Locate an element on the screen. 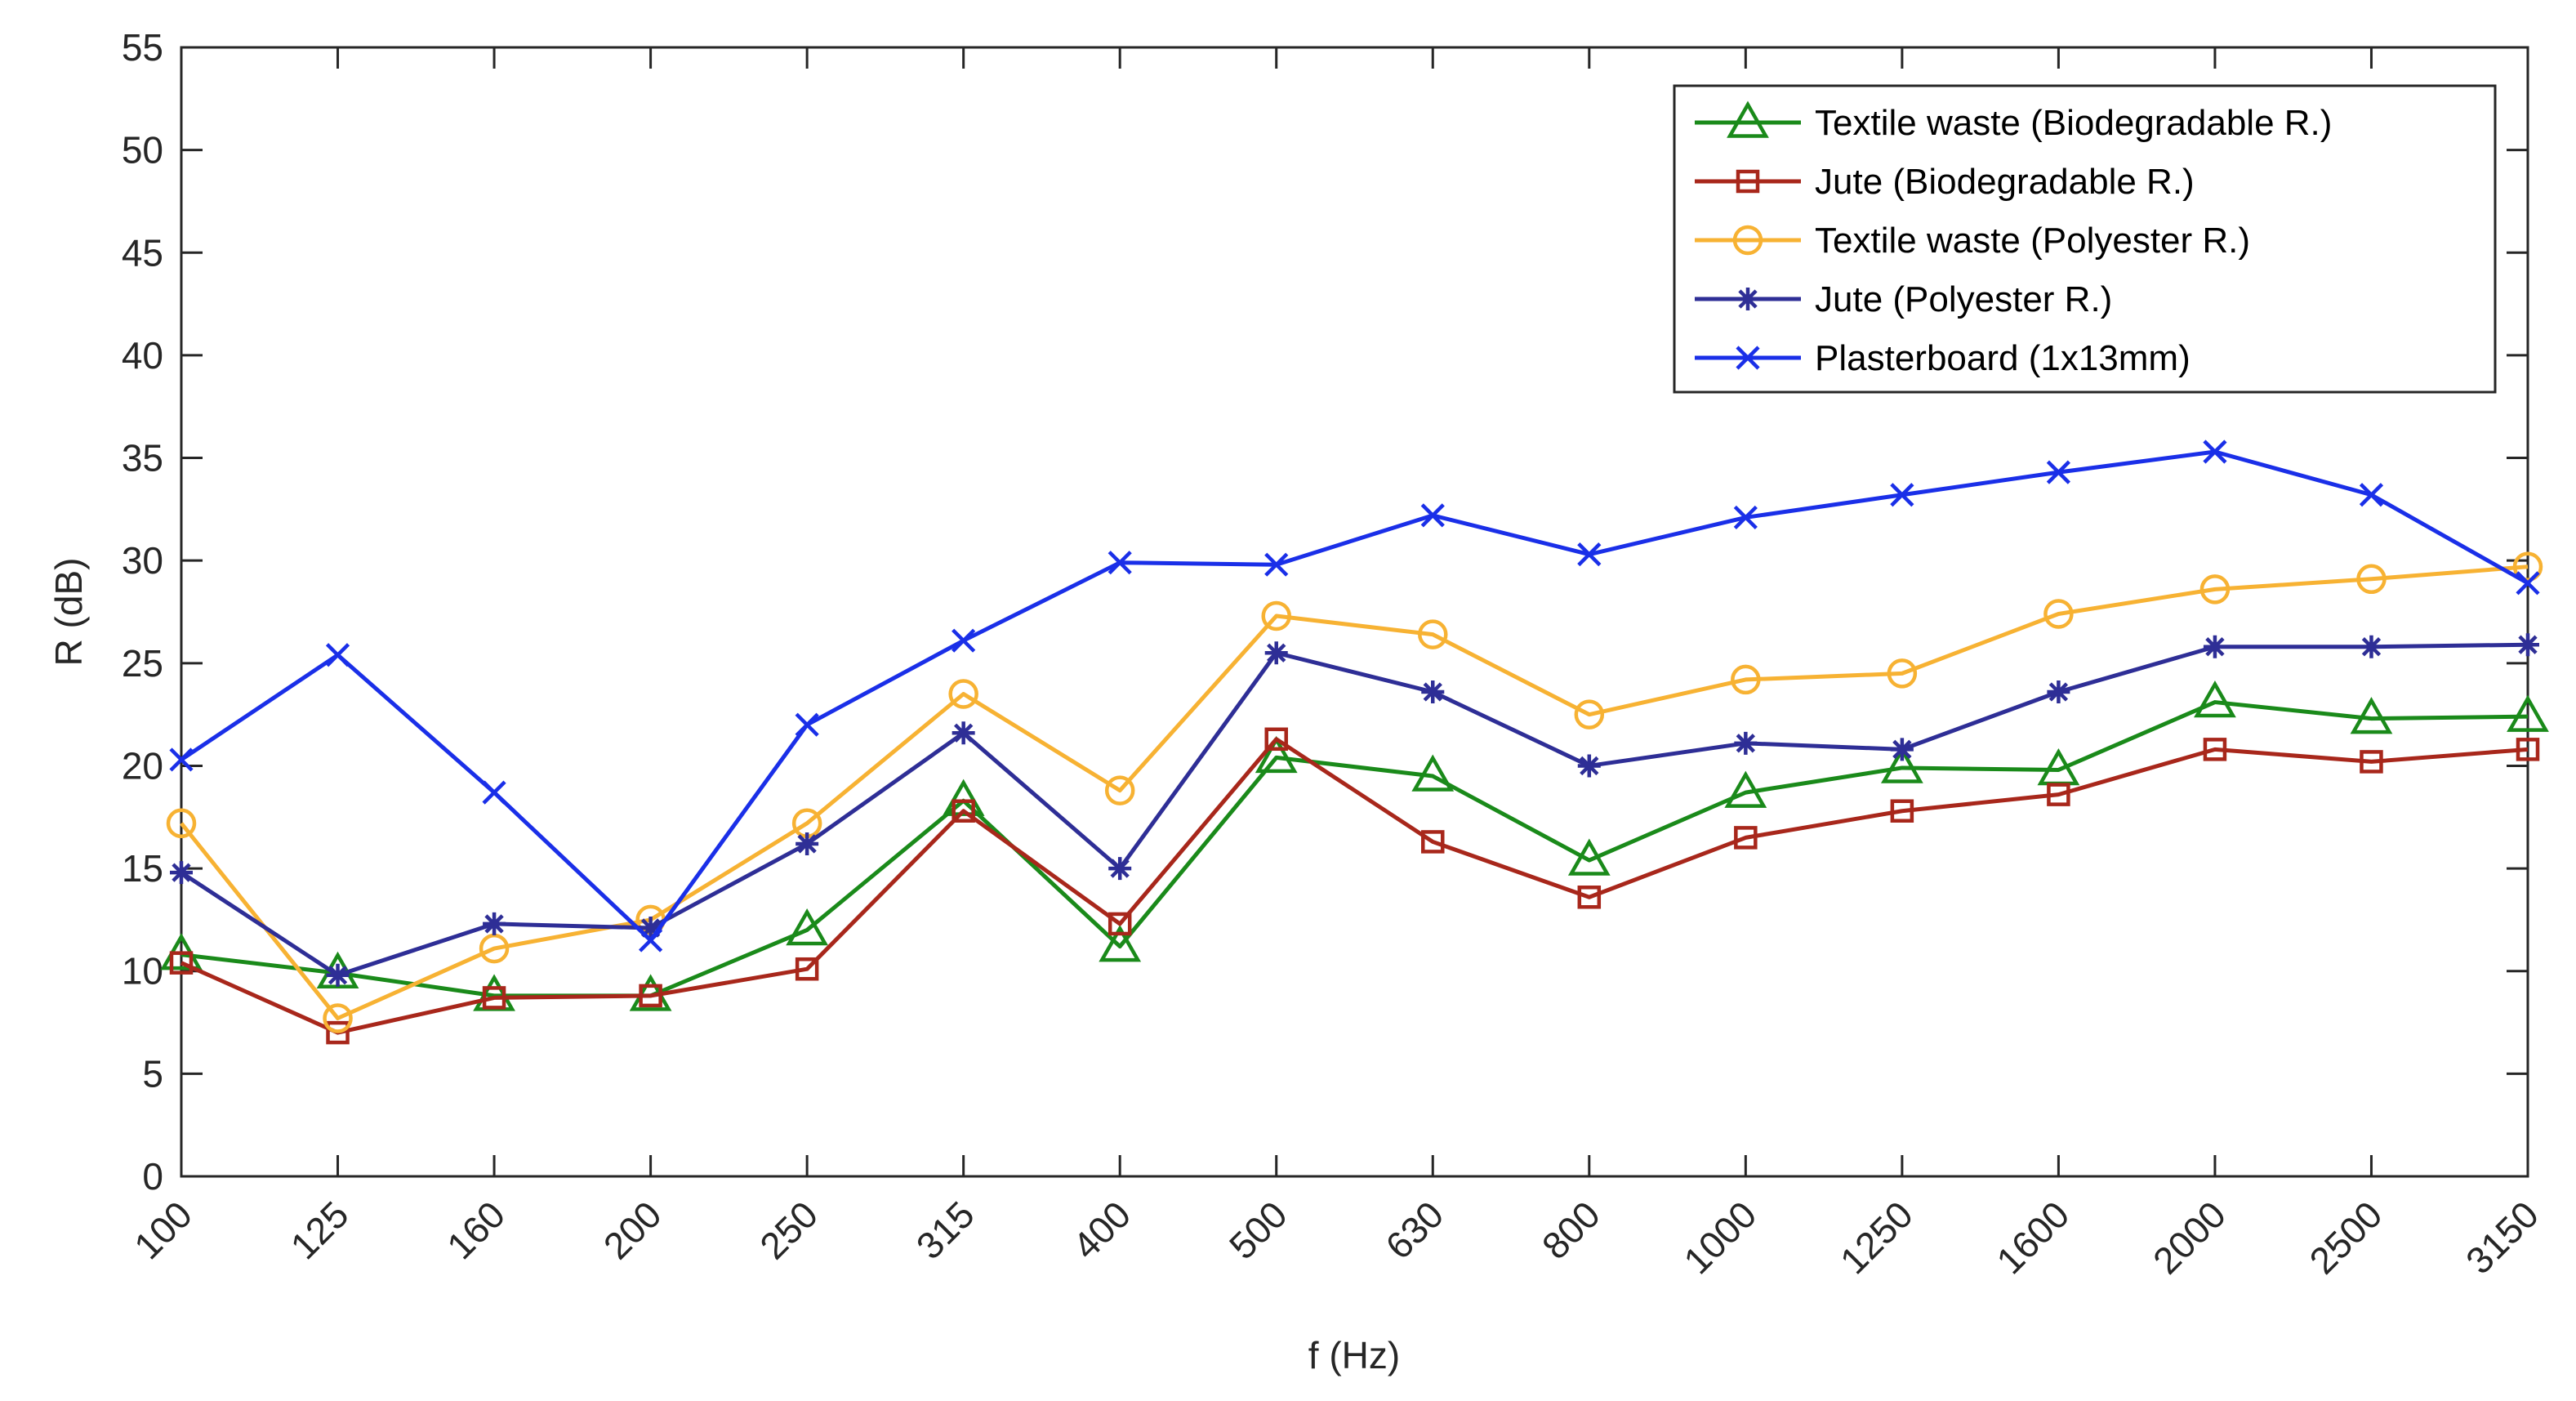  y-tick-label: 0 is located at coordinates (152, 1176).